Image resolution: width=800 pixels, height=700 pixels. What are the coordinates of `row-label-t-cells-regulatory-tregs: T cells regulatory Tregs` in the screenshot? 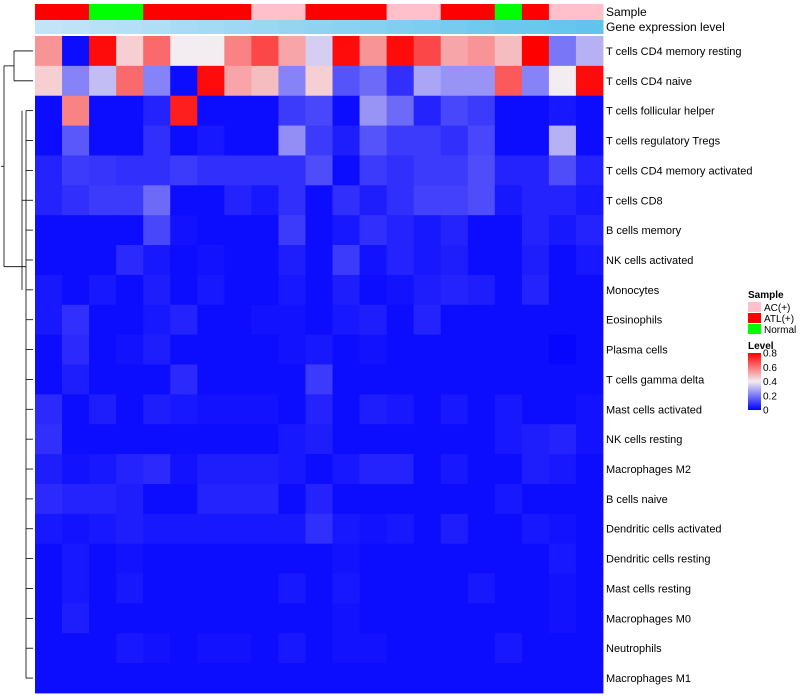 It's located at (663, 142).